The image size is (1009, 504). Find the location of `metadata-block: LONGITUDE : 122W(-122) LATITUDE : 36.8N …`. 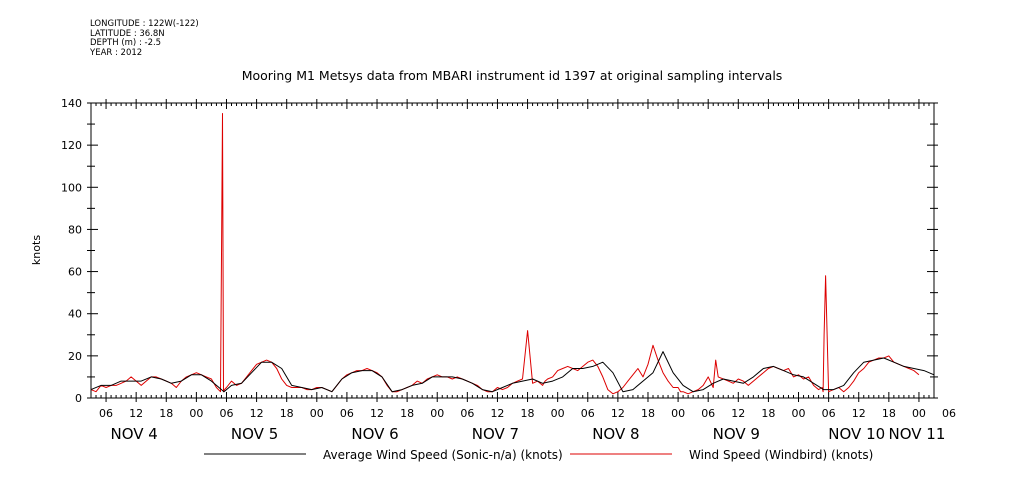

metadata-block: LONGITUDE : 122W(-122) LATITUDE : 36.8N … is located at coordinates (144, 38).